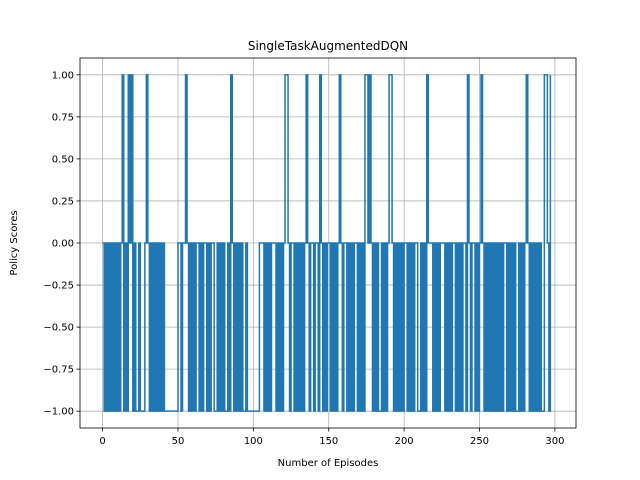 This screenshot has width=640, height=480. Describe the element at coordinates (58, 328) in the screenshot. I see `y-tick-label: −0.50` at that location.